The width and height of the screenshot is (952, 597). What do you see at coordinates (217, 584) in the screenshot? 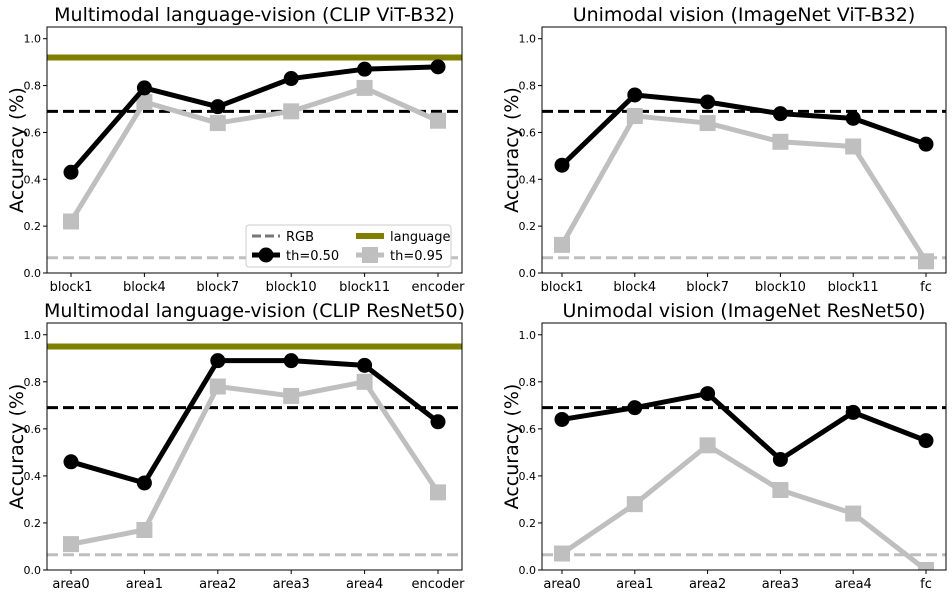
I see `x-tick-label: area2` at bounding box center [217, 584].